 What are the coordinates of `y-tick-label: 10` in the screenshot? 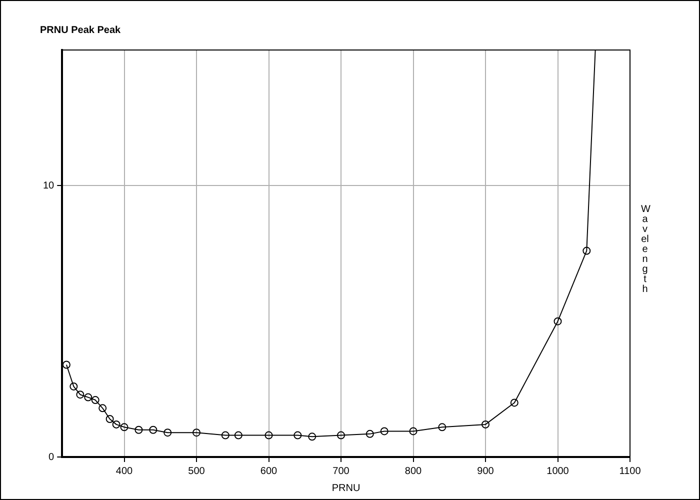 It's located at (49, 186).